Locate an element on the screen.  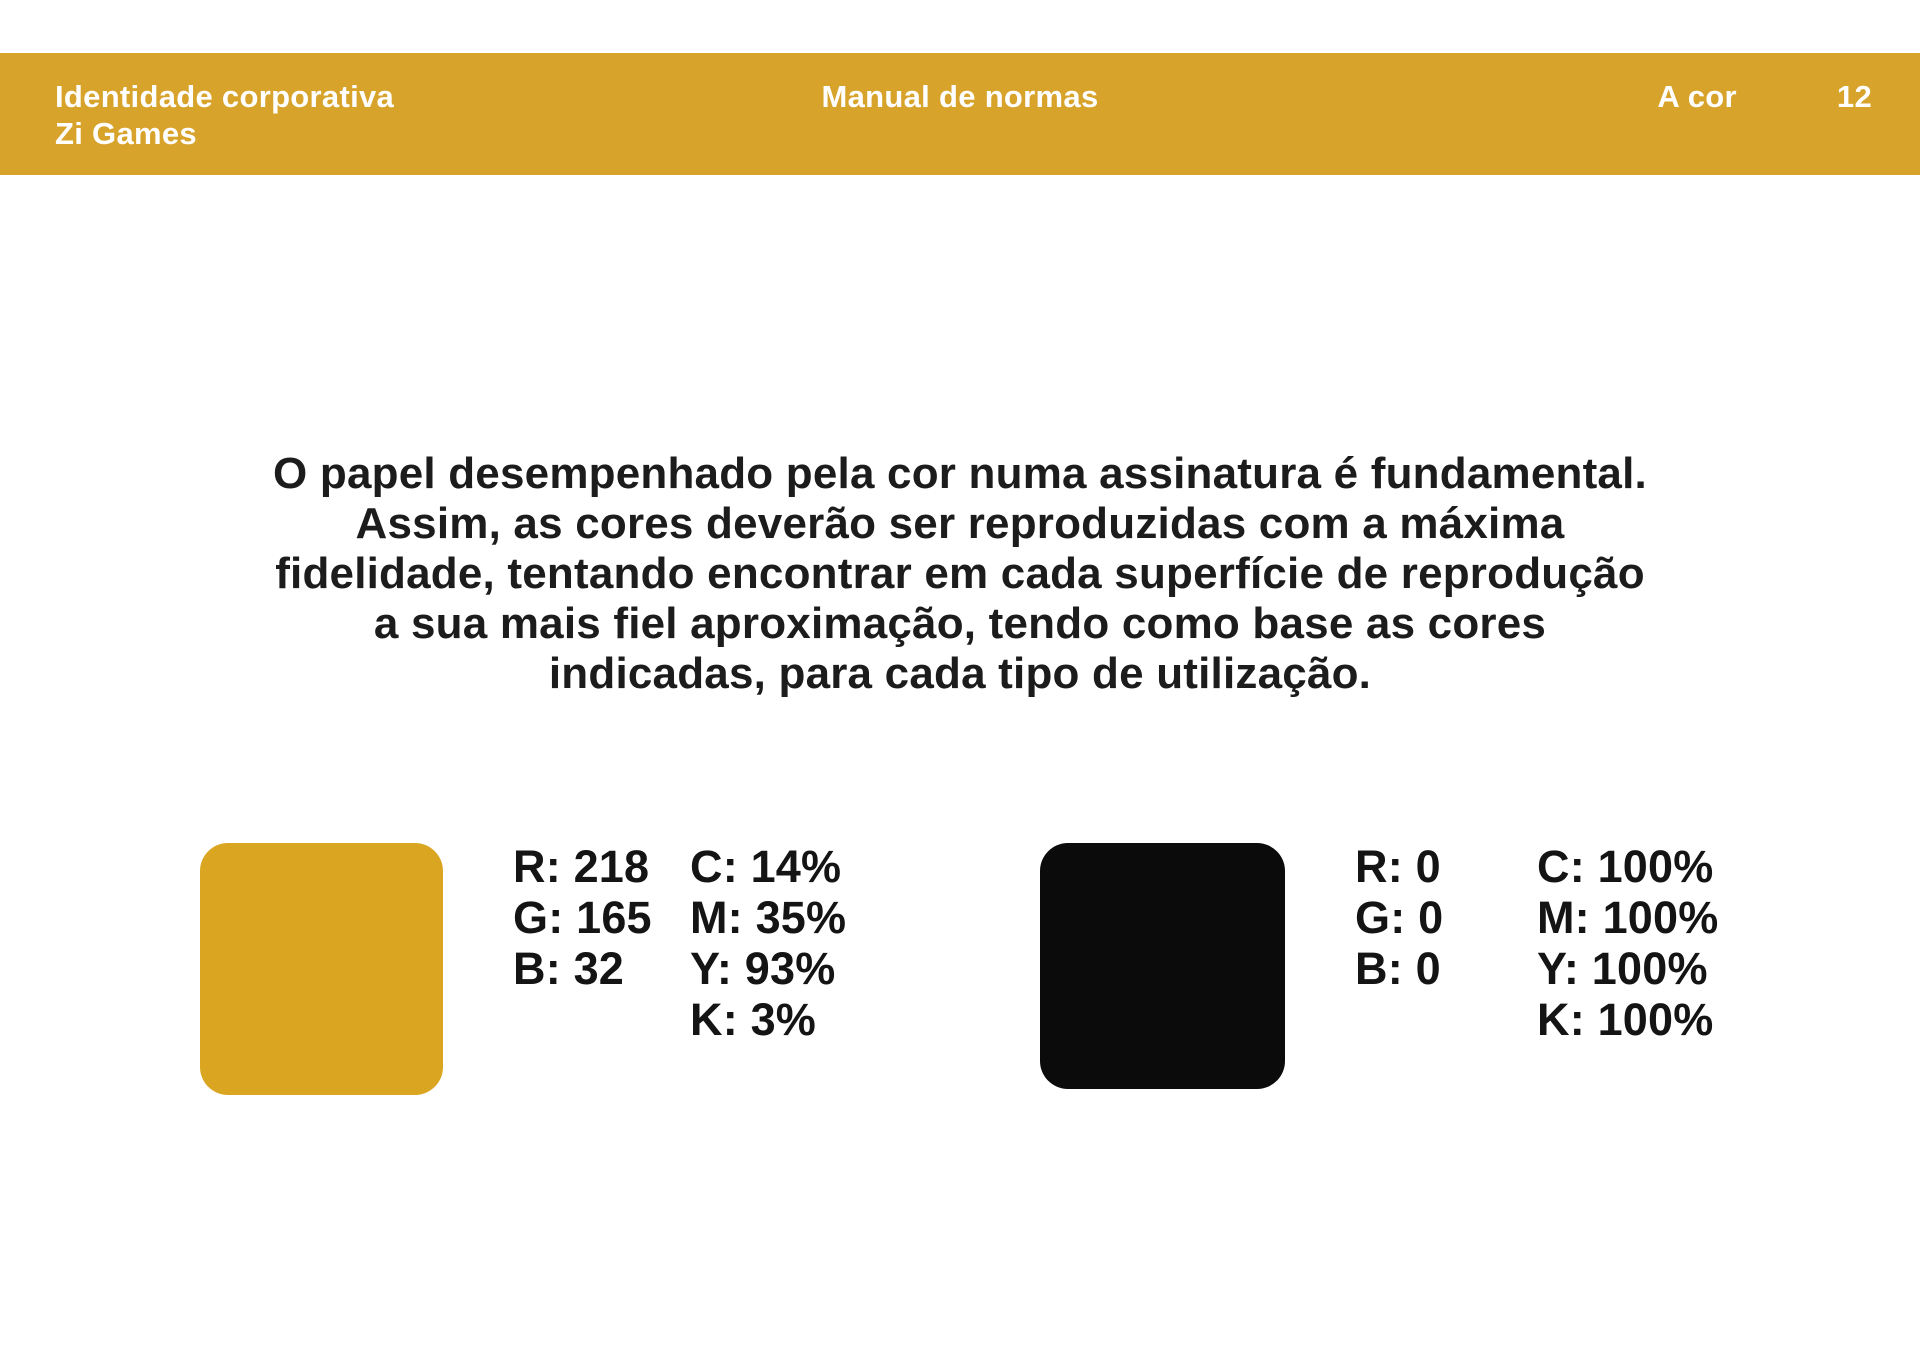
black-rgb-b: B: 0 is located at coordinates (1398, 968).